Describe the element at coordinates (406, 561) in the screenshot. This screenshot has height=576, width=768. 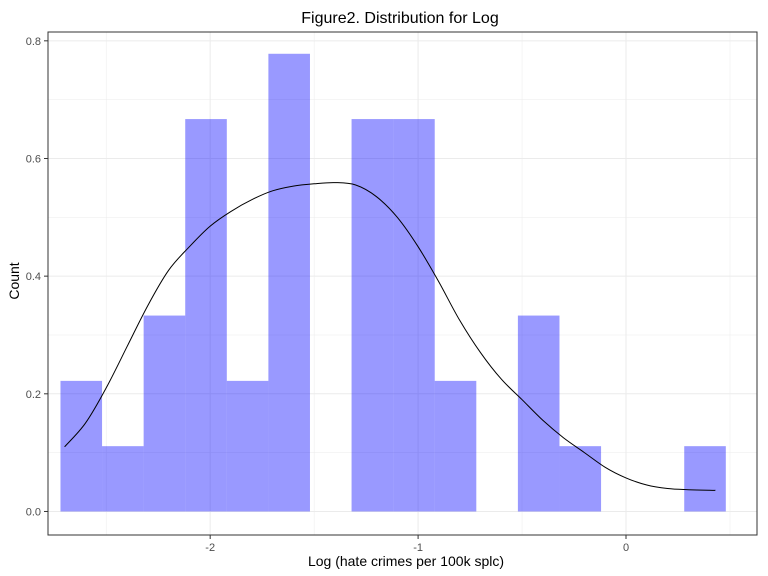
I see `x-axis-title: Log (hate crimes per 100k splc)` at that location.